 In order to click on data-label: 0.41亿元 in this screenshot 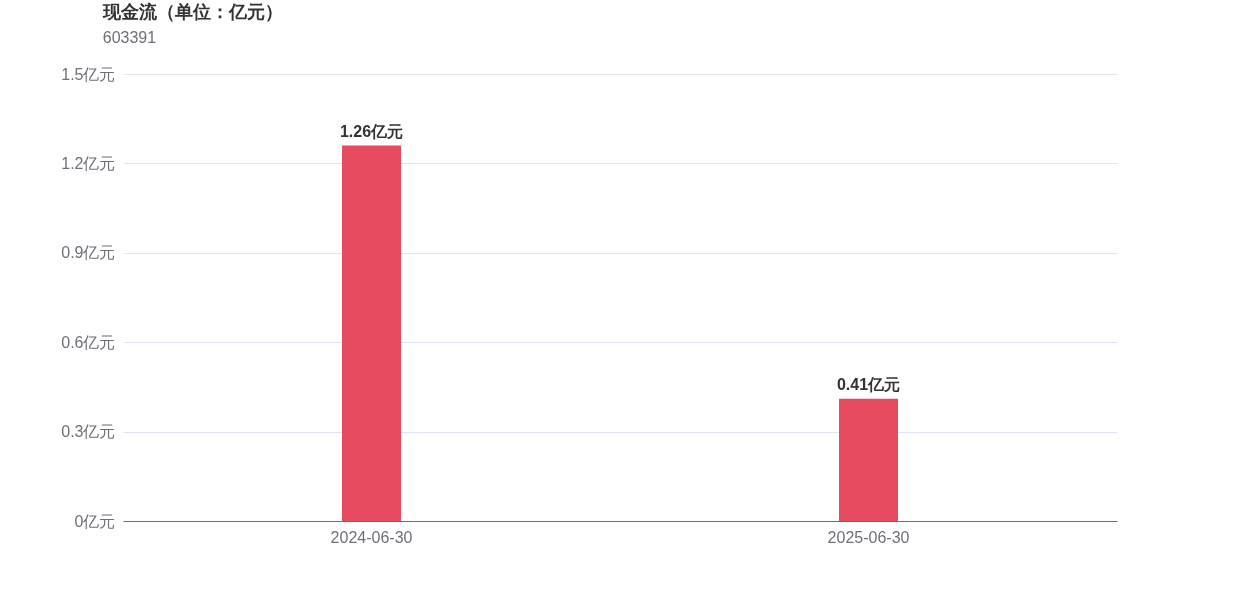, I will do `click(868, 384)`.